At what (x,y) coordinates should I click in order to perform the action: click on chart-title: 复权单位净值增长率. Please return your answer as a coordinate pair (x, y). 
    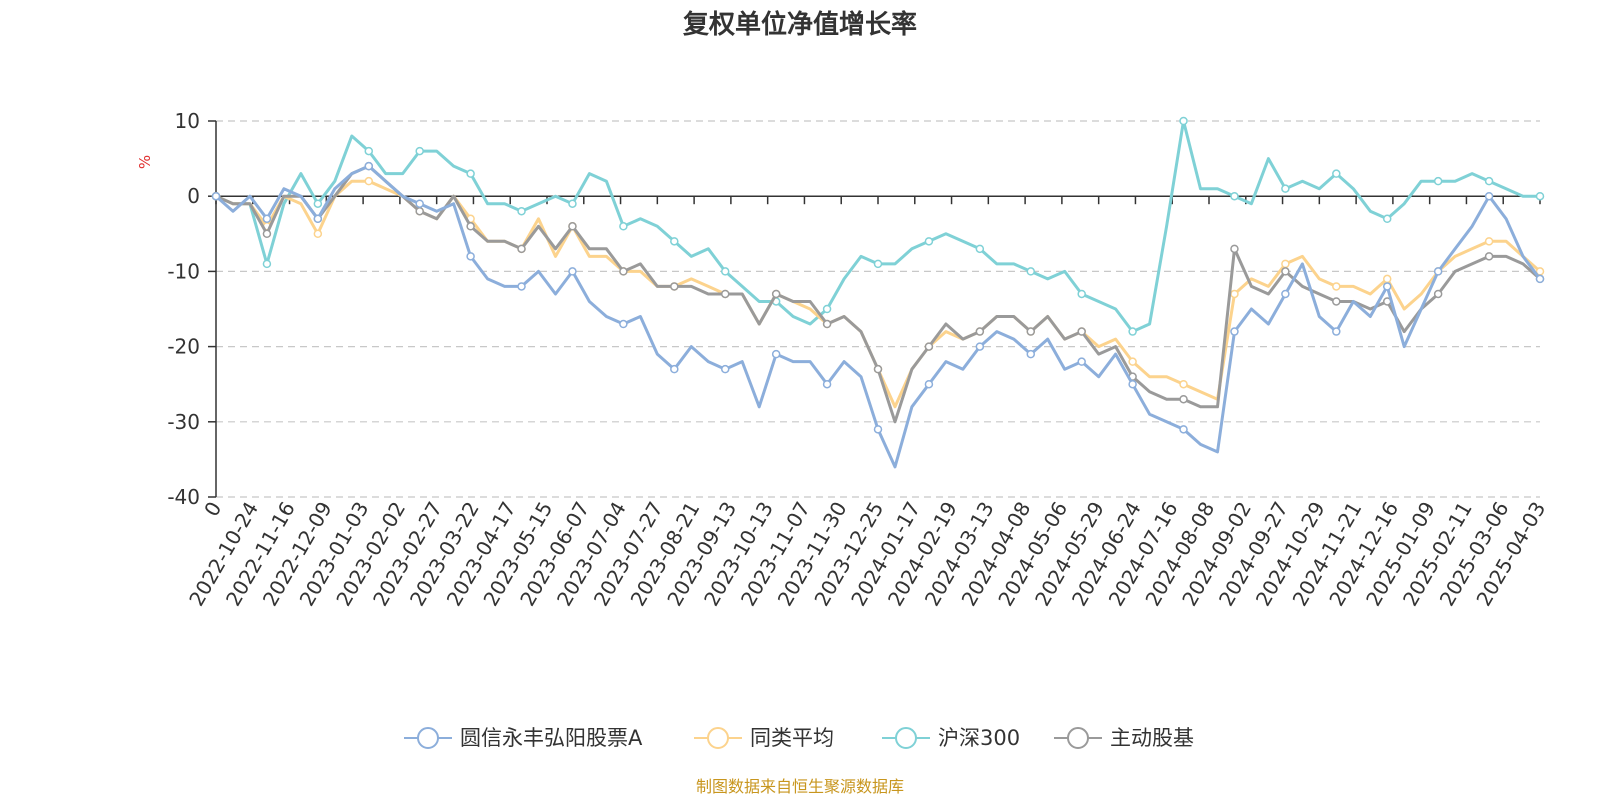
    Looking at the image, I should click on (800, 24).